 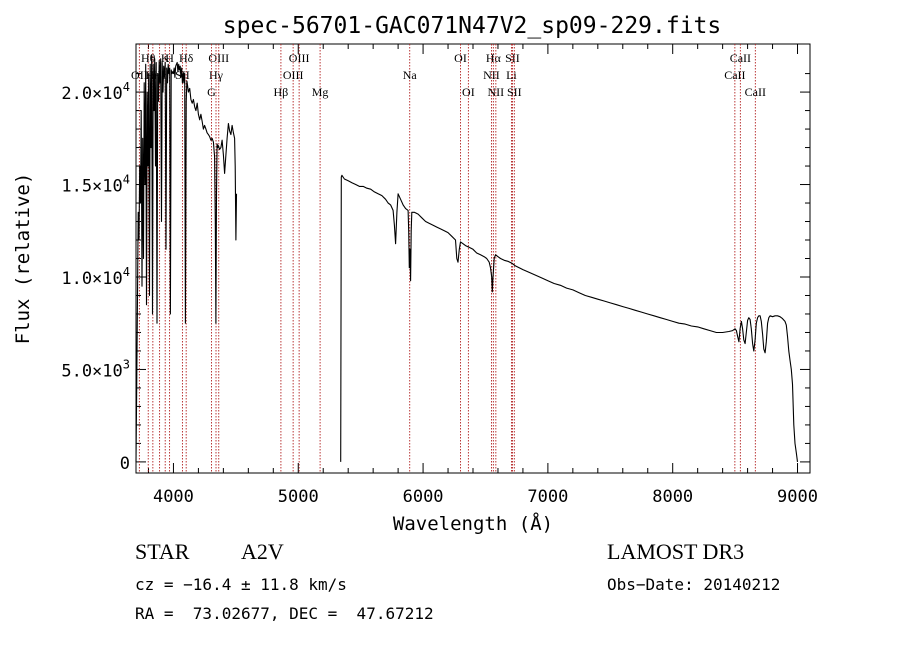 I want to click on y-tick-label: 1.5×10⁴, so click(x=95, y=185).